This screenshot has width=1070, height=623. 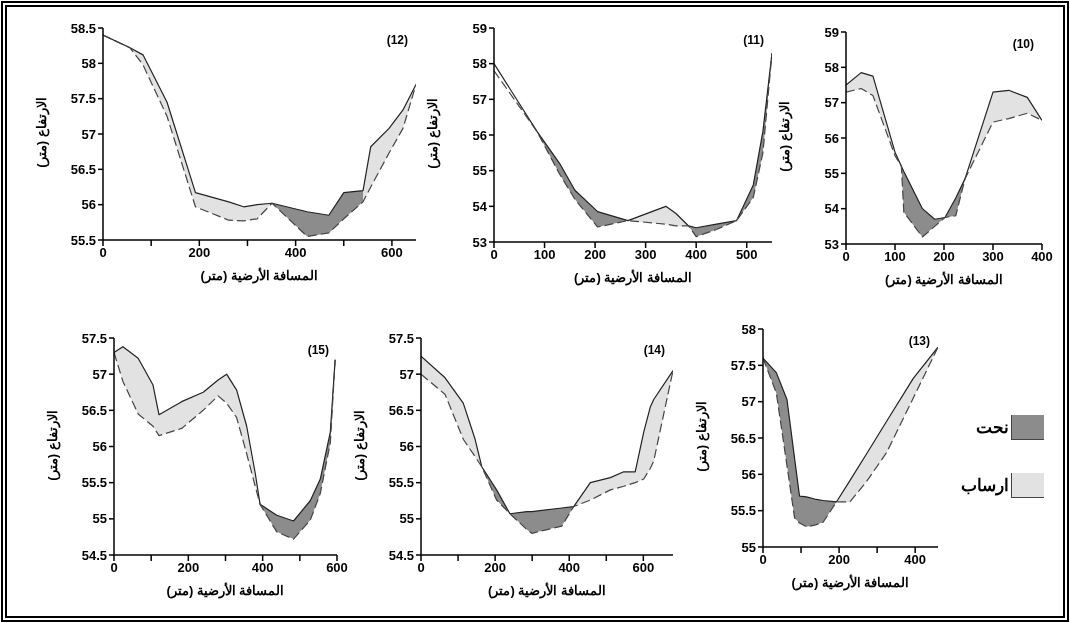 What do you see at coordinates (985, 485) in the screenshot?
I see `text: ارساب` at bounding box center [985, 485].